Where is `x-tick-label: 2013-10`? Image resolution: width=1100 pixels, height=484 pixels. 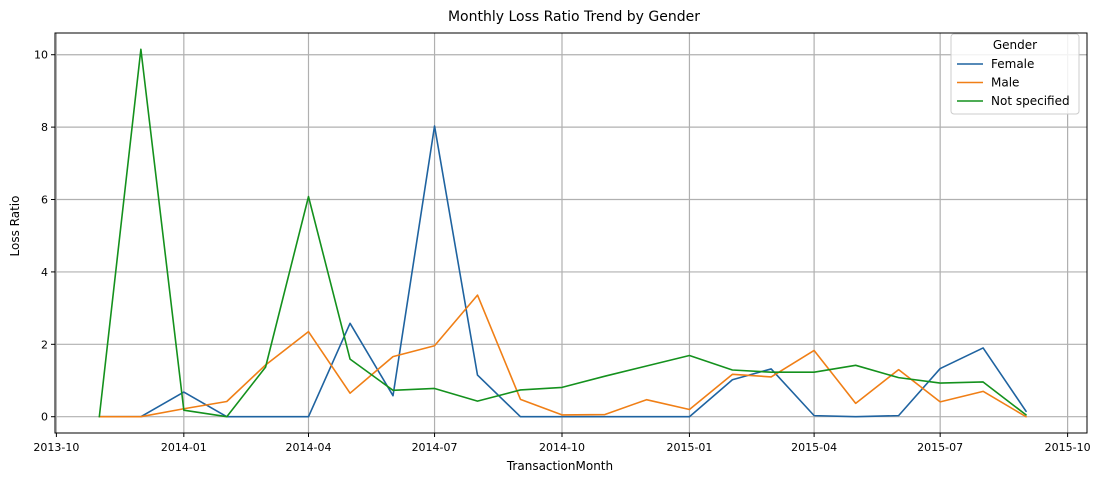
x-tick-label: 2013-10 is located at coordinates (56, 447).